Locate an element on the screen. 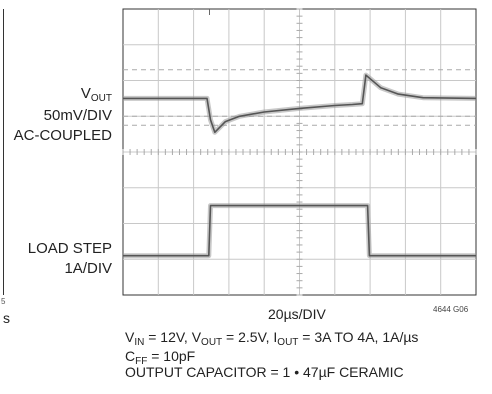  load-step-trace is located at coordinates (299, 230).